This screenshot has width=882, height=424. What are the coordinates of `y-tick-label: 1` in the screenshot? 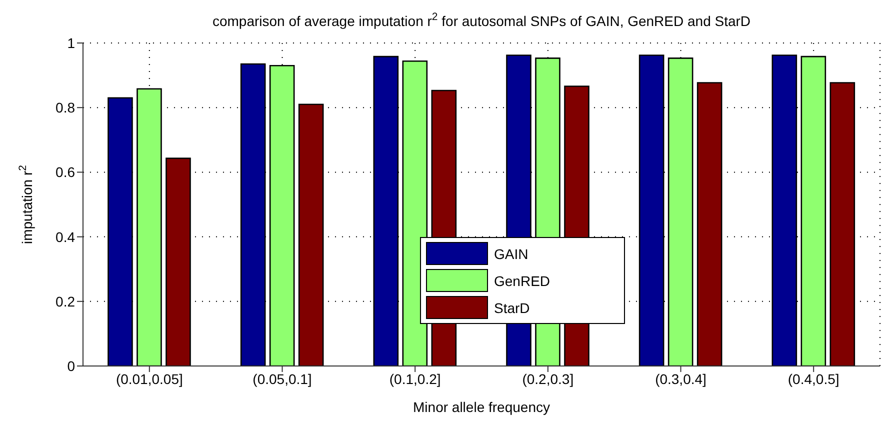 It's located at (71, 42).